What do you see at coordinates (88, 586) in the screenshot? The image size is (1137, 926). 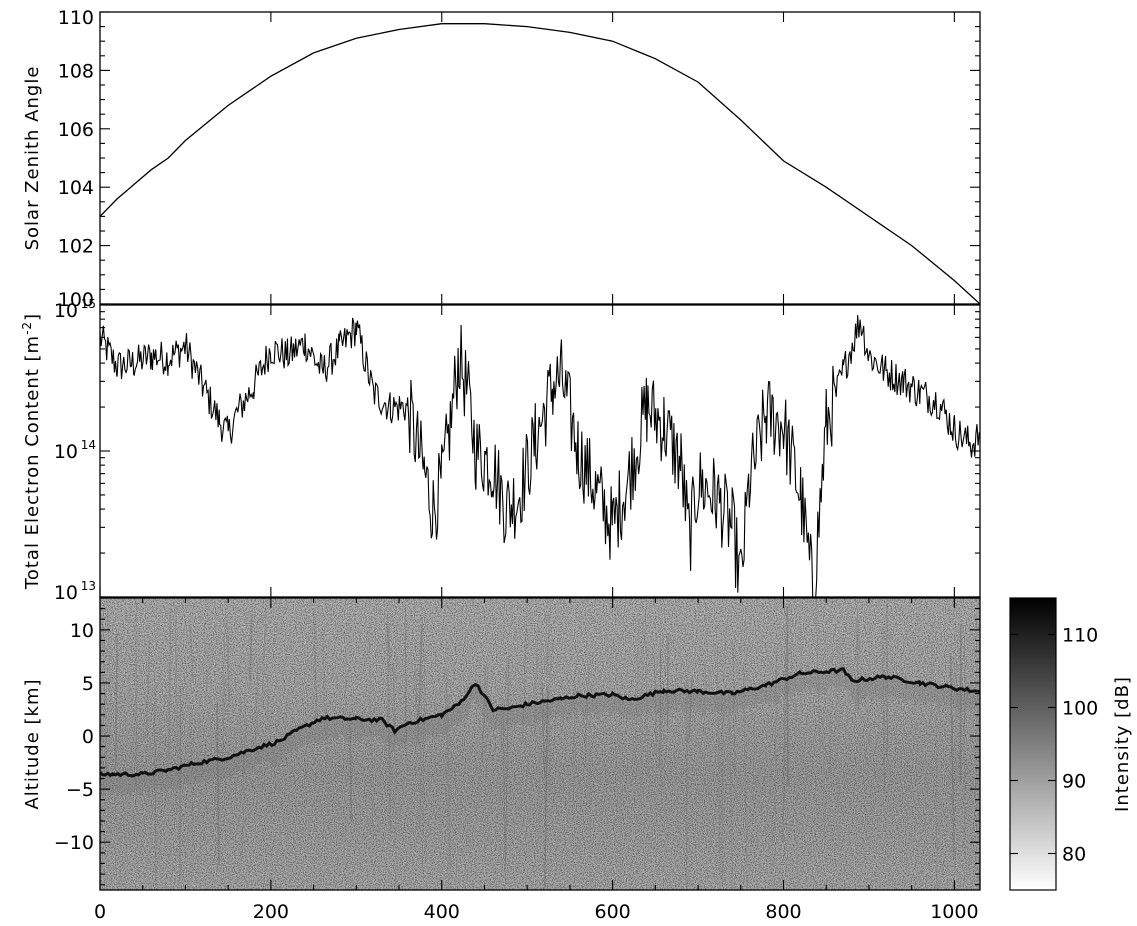 I see `mid-ytick-exponent: 13` at bounding box center [88, 586].